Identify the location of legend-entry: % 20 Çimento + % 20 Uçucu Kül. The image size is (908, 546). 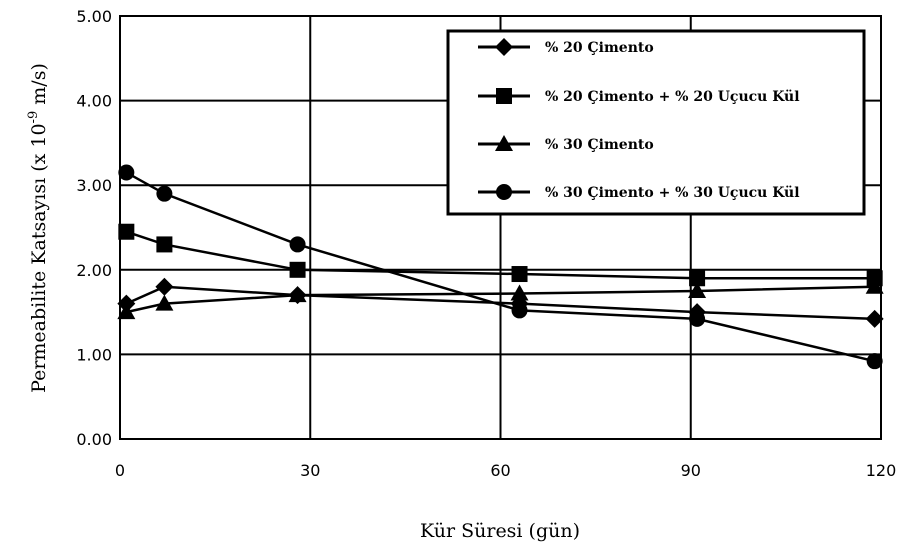
(639, 96).